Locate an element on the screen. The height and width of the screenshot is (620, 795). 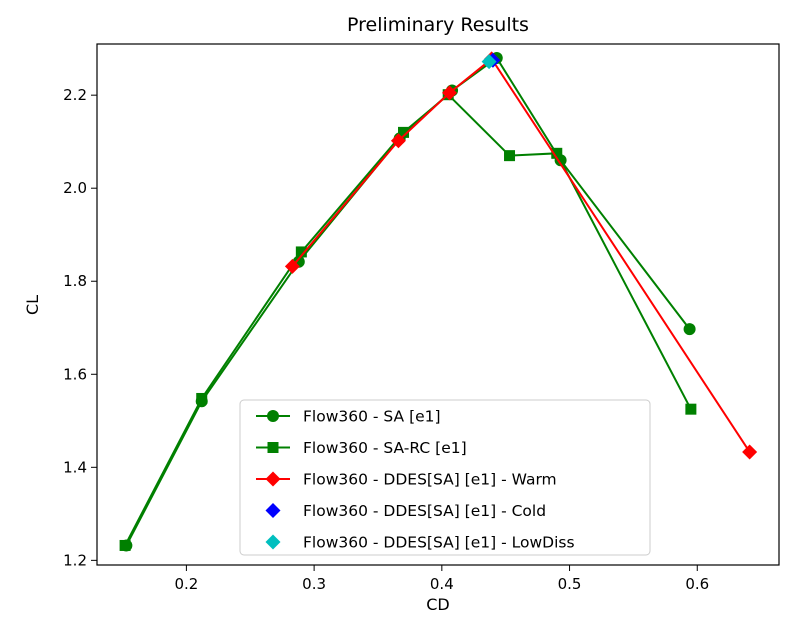
legend-box is located at coordinates (445, 477).